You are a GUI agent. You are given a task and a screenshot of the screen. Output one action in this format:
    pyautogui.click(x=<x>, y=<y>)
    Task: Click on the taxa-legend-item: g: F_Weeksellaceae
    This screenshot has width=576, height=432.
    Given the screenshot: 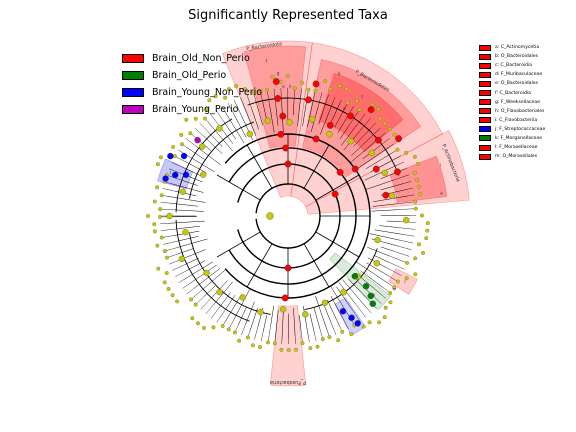 What is the action you would take?
    pyautogui.click(x=512, y=102)
    